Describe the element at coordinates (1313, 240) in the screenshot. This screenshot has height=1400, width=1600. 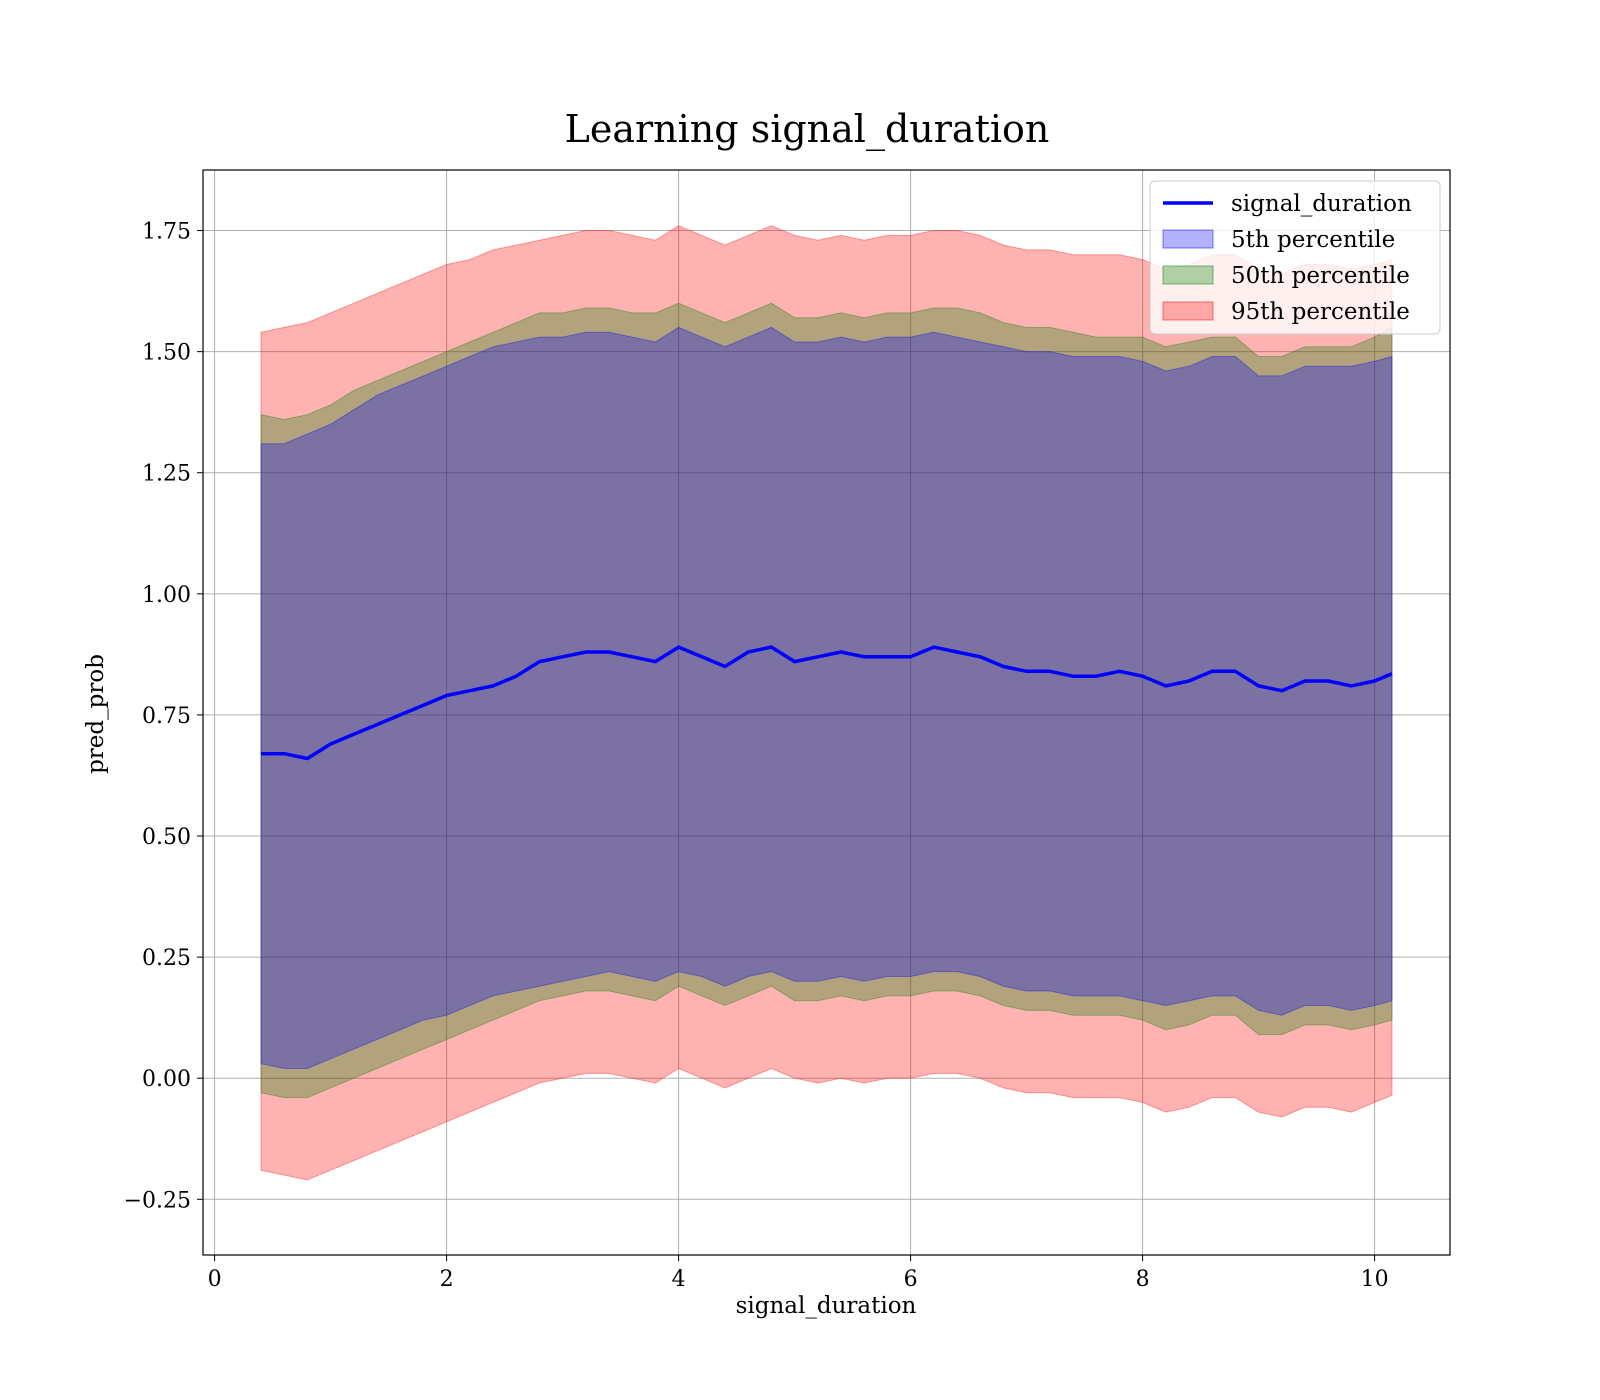
I see `legend-label-5th-percentile: 5th percentile` at that location.